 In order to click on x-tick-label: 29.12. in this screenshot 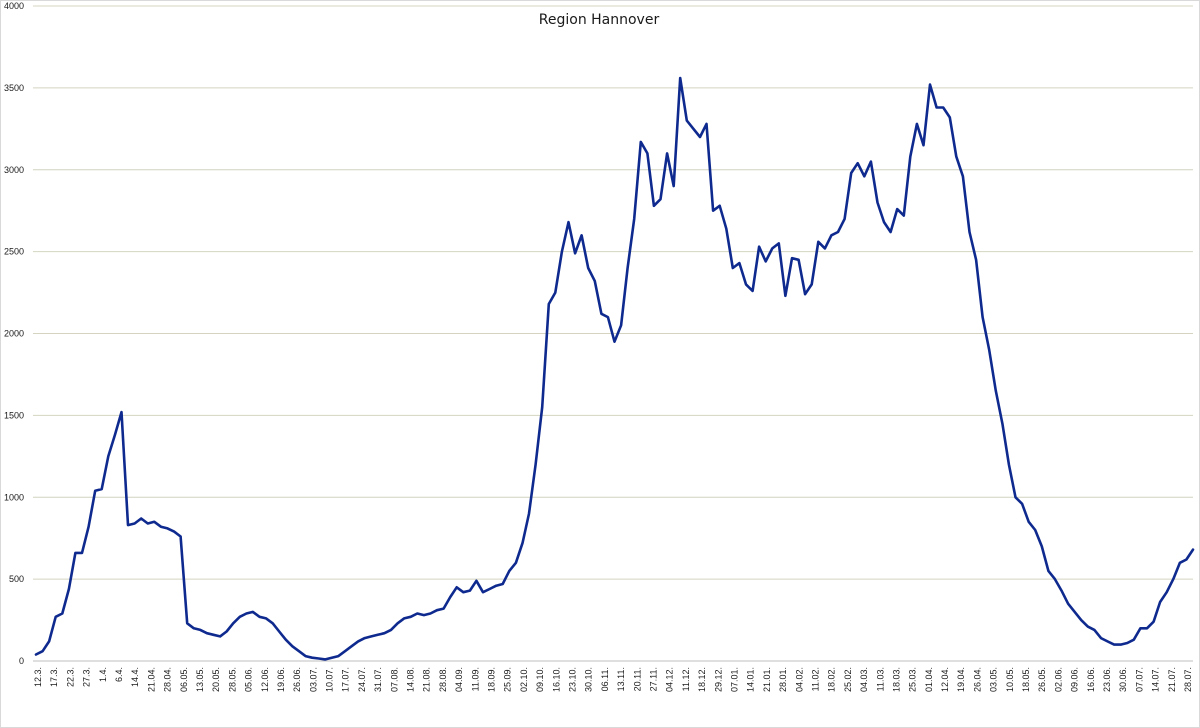, I will do `click(718, 679)`.